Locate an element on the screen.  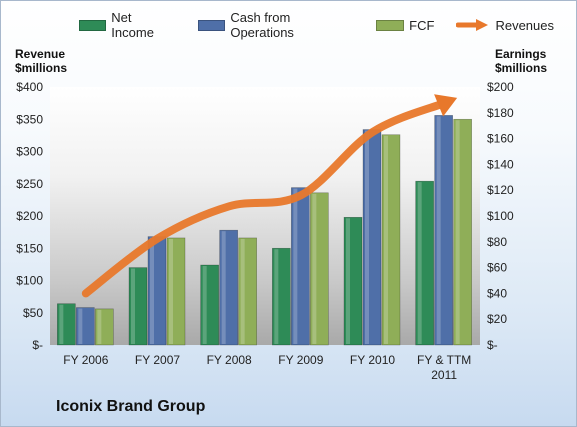
legend-item-fcf: FCF is located at coordinates (405, 25).